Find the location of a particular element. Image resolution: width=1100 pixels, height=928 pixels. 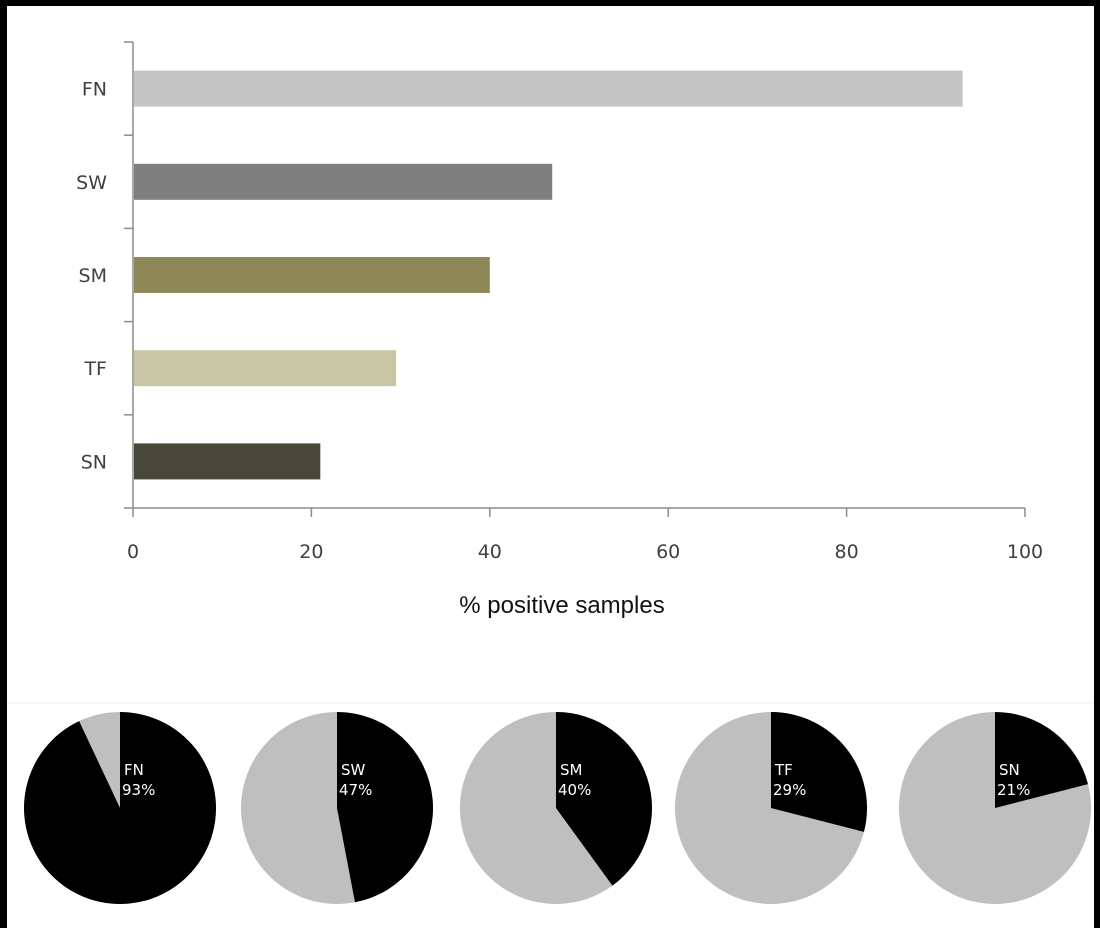

pie-sm: SM 40% is located at coordinates (556, 808).